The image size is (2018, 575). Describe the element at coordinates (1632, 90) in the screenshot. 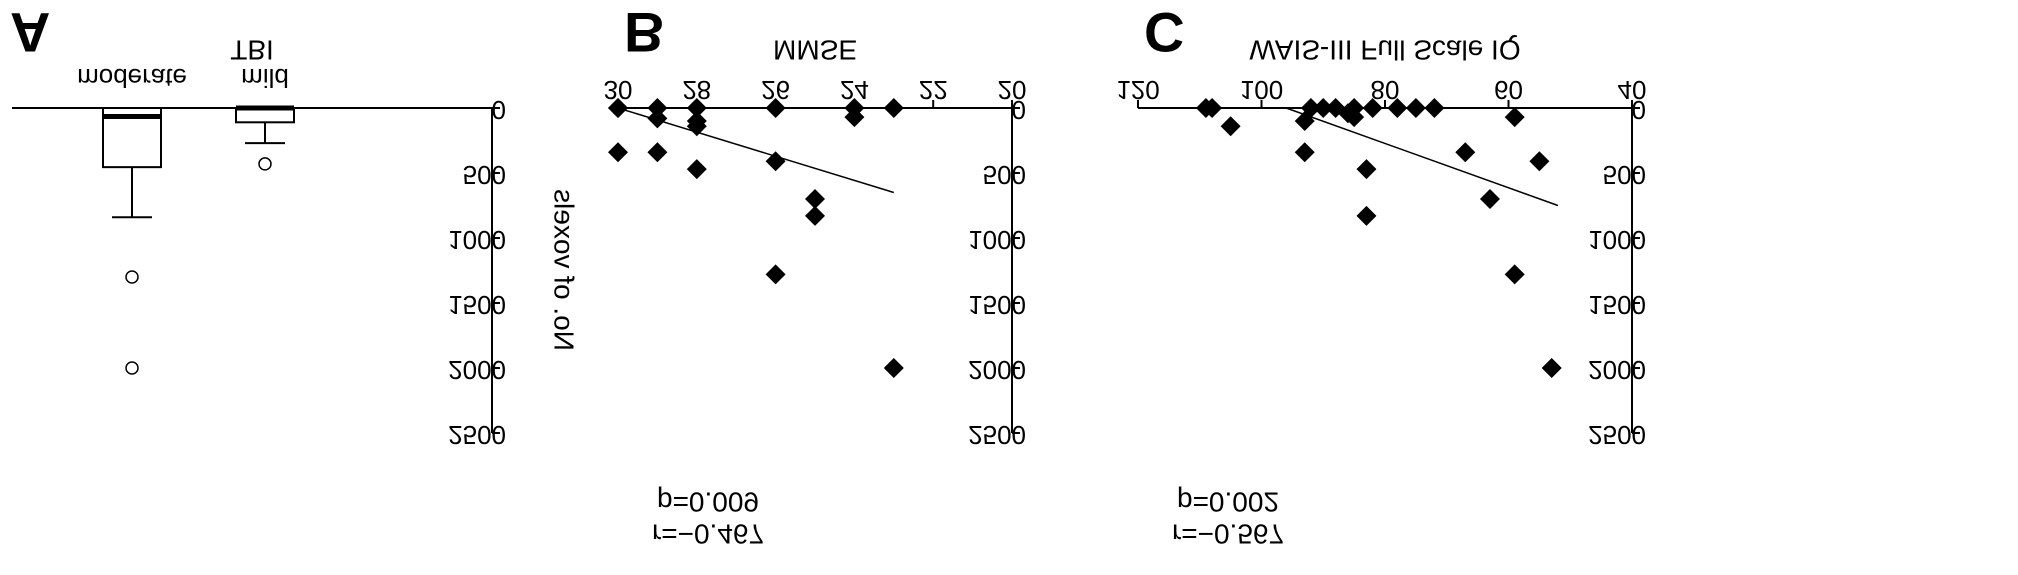

I see `panel-c-x-tick-label-0: 40` at that location.